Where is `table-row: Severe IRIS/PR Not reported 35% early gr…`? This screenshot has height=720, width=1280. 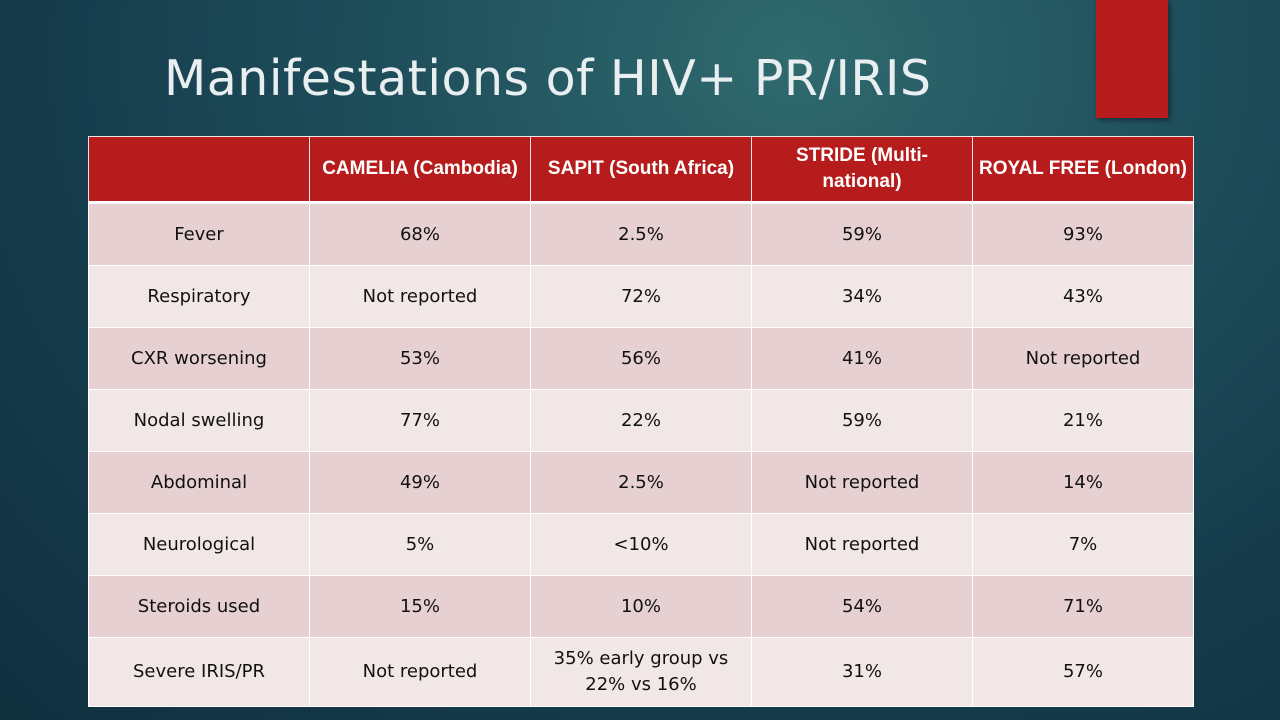 table-row: Severe IRIS/PR Not reported 35% early gr… is located at coordinates (641, 672).